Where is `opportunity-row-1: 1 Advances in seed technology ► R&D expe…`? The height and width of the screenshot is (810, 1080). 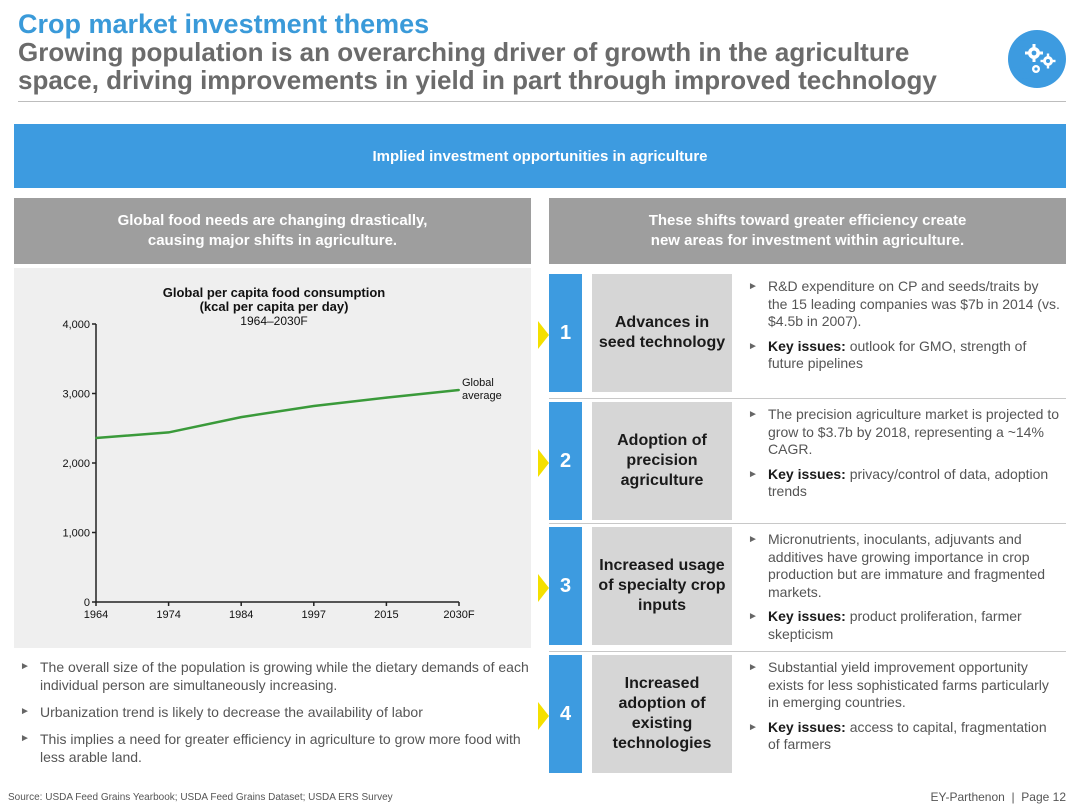
opportunity-row-1: 1 Advances in seed technology ► R&D expe… is located at coordinates (802, 335).